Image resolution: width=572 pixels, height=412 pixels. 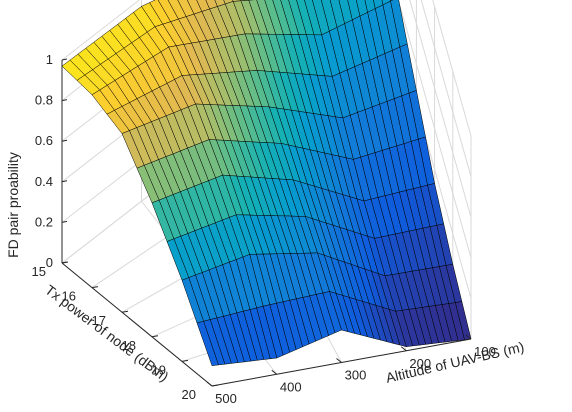 What do you see at coordinates (44, 140) in the screenshot?
I see `z-tick-label: 0.6` at bounding box center [44, 140].